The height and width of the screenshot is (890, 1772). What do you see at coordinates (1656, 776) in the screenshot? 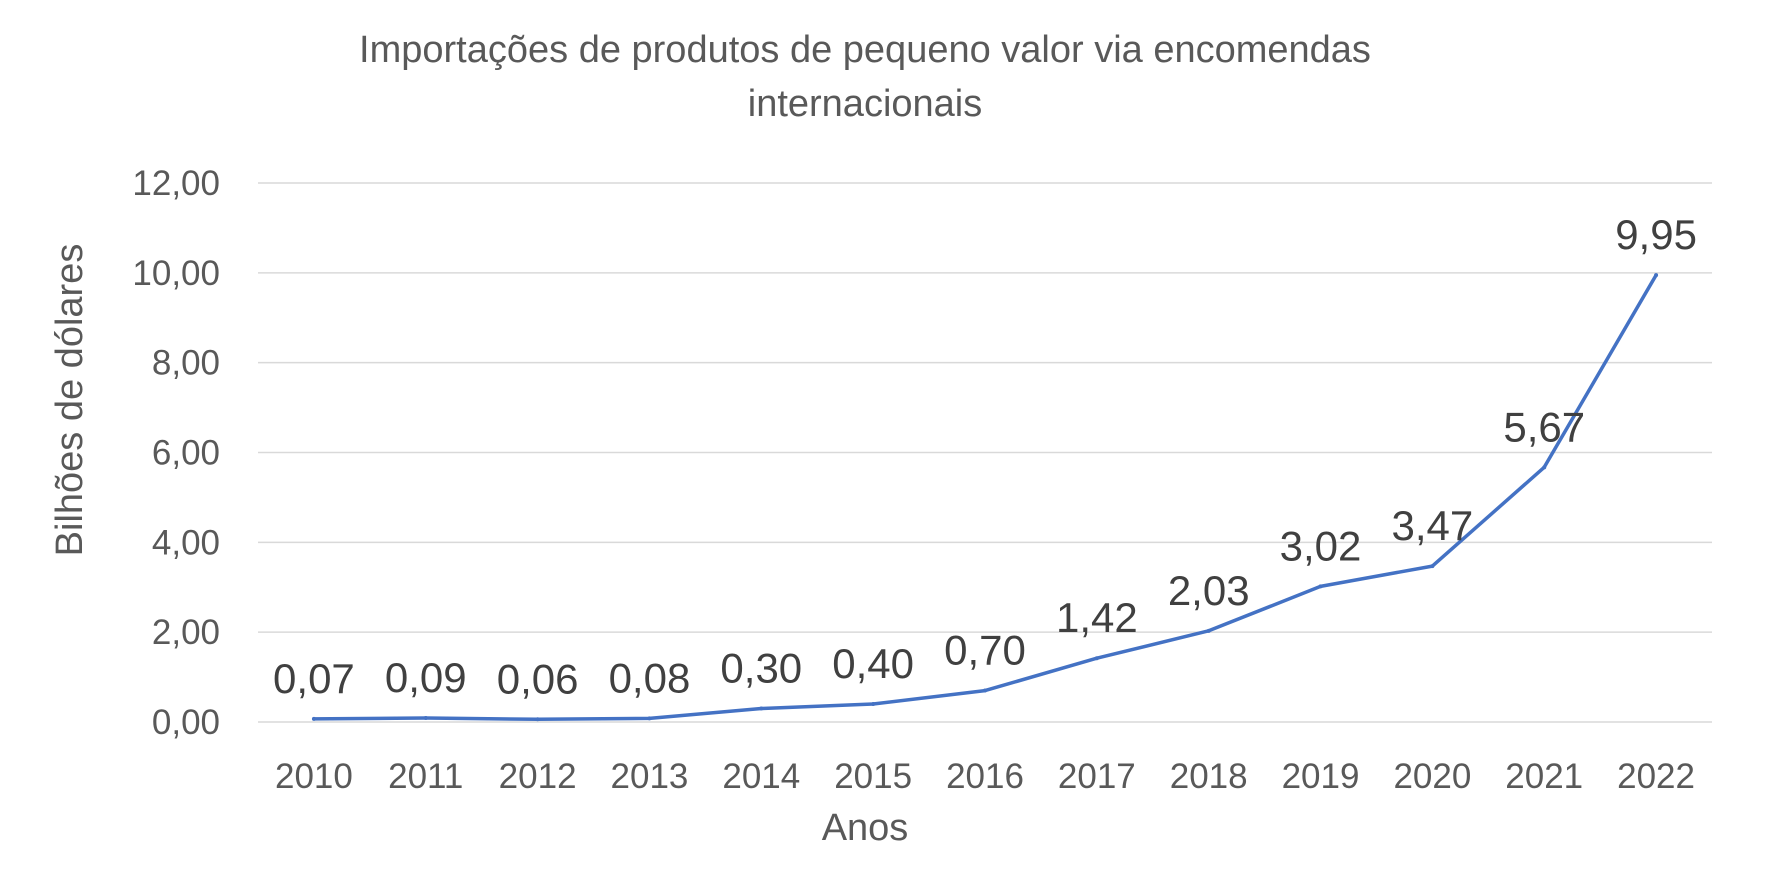
I see `x-tick-label: 2022` at bounding box center [1656, 776].